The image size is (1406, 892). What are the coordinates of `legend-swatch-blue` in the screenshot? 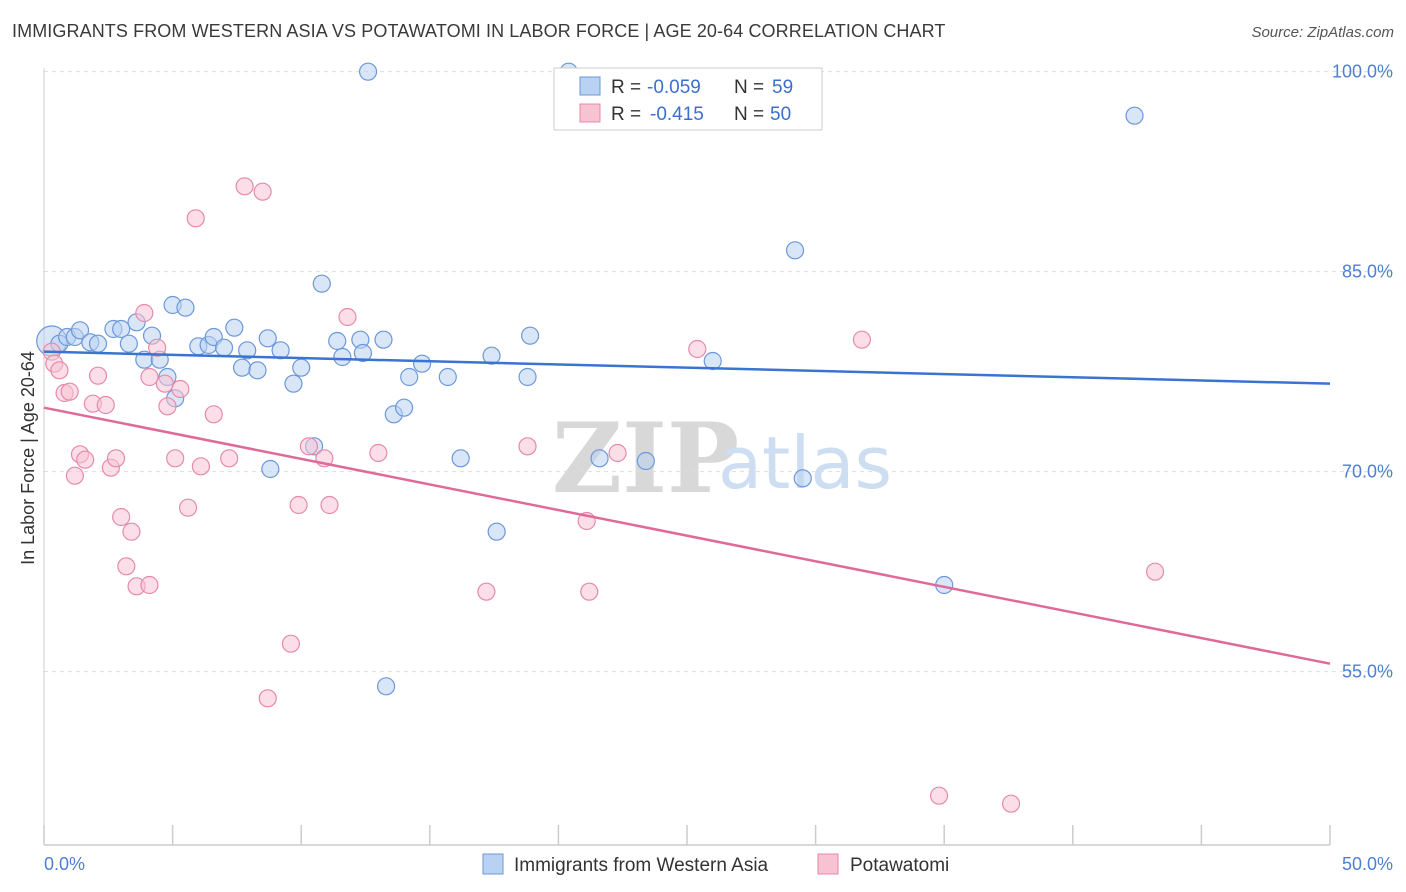 It's located at (590, 86).